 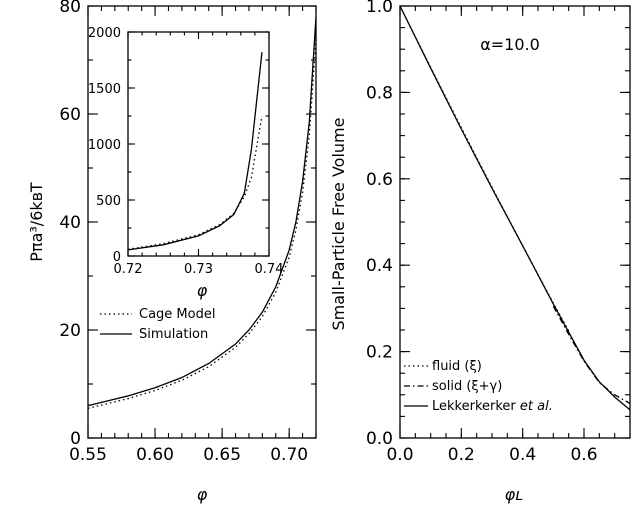 What do you see at coordinates (177, 314) in the screenshot?
I see `legend-label-cage-model: Cage Model` at bounding box center [177, 314].